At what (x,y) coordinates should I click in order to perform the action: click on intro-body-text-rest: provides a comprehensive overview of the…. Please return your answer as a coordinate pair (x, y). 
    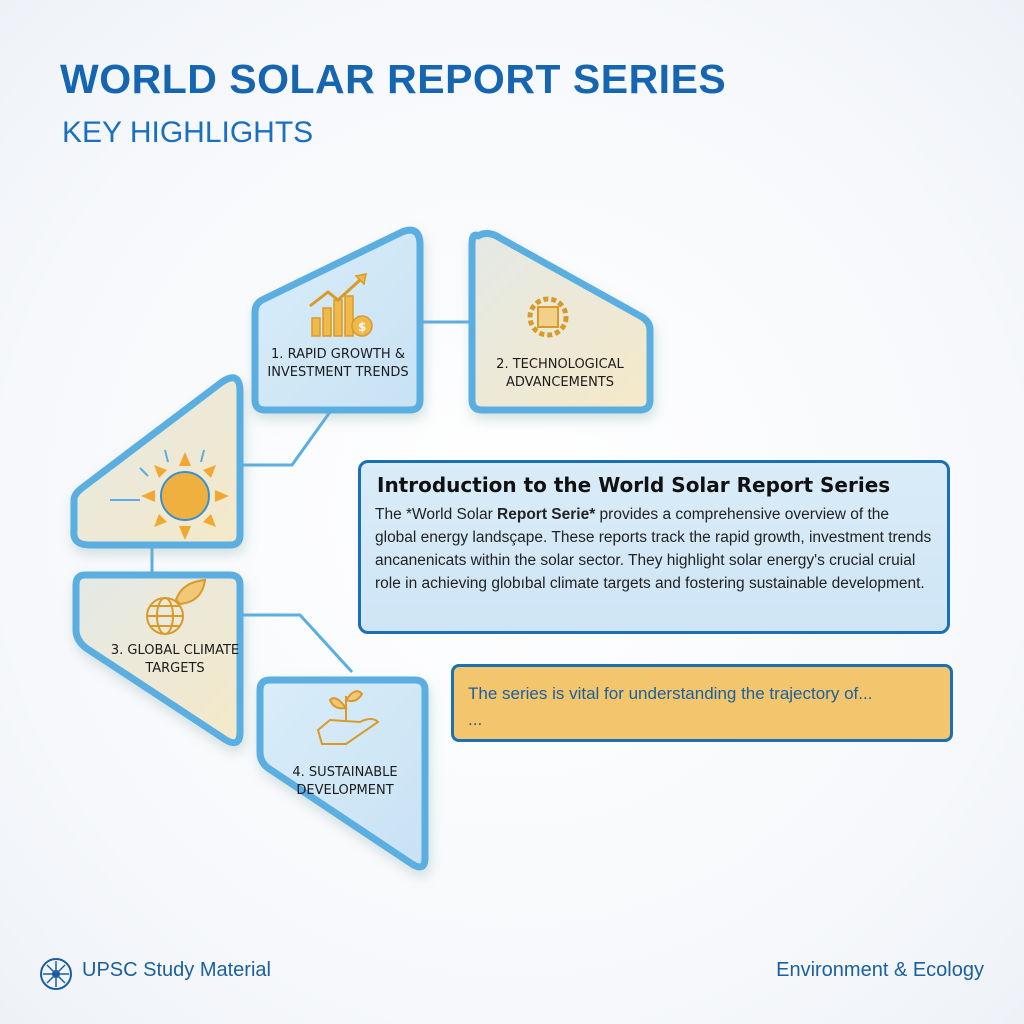
    Looking at the image, I should click on (653, 549).